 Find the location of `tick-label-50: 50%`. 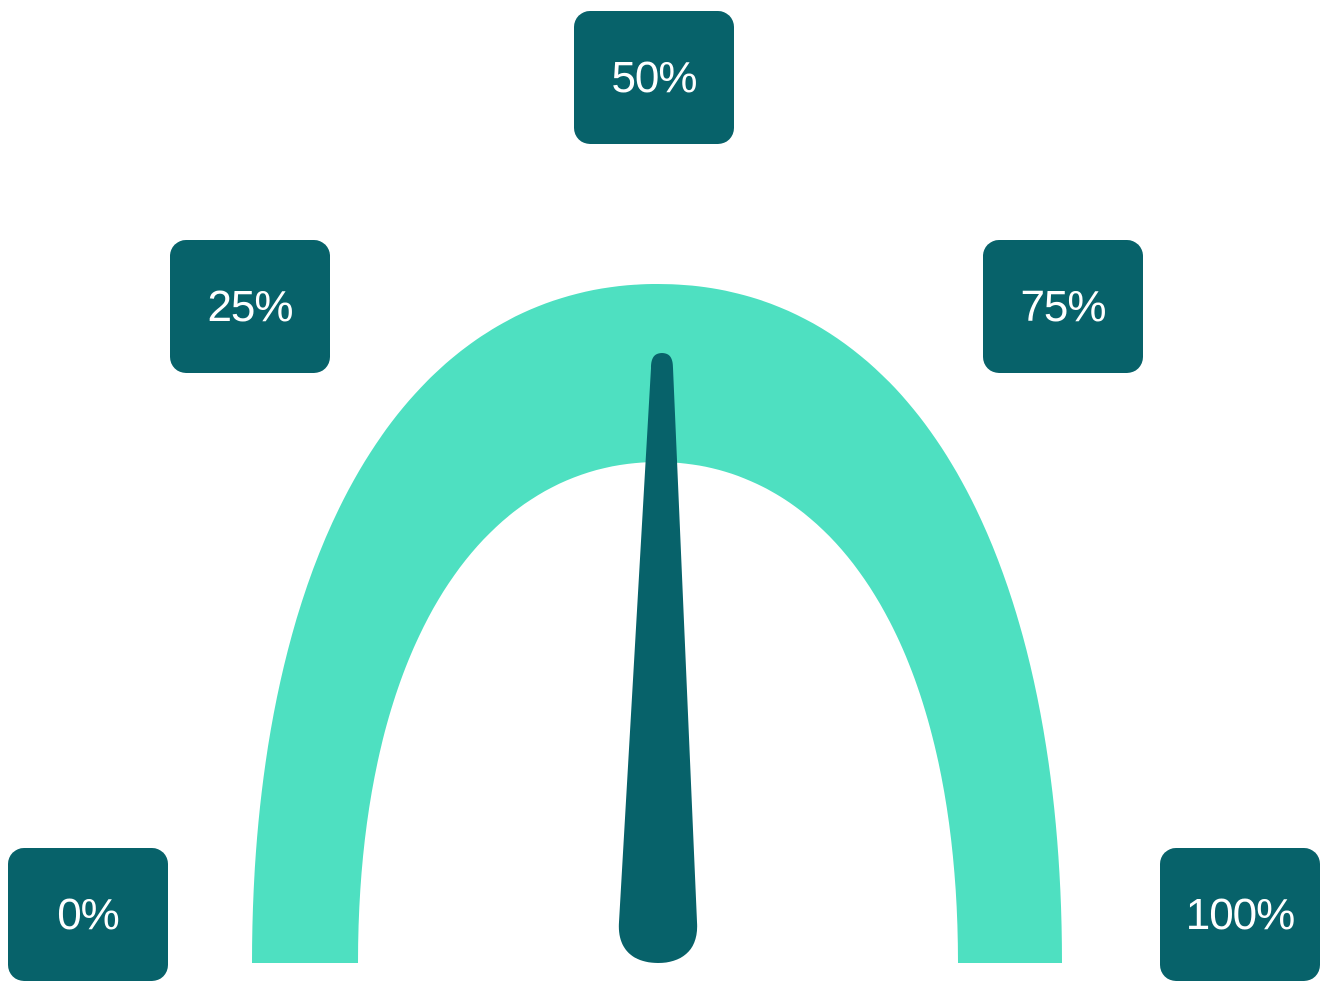

tick-label-50: 50% is located at coordinates (654, 77).